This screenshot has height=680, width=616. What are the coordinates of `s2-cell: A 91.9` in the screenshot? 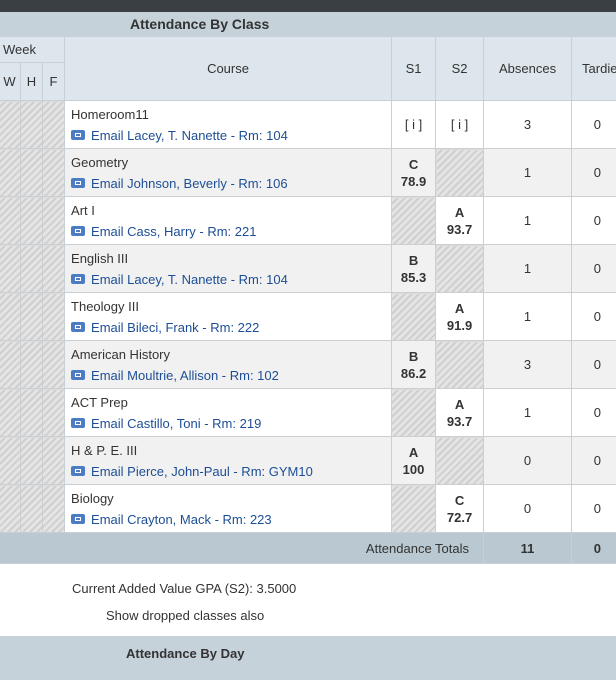 It's located at (460, 316).